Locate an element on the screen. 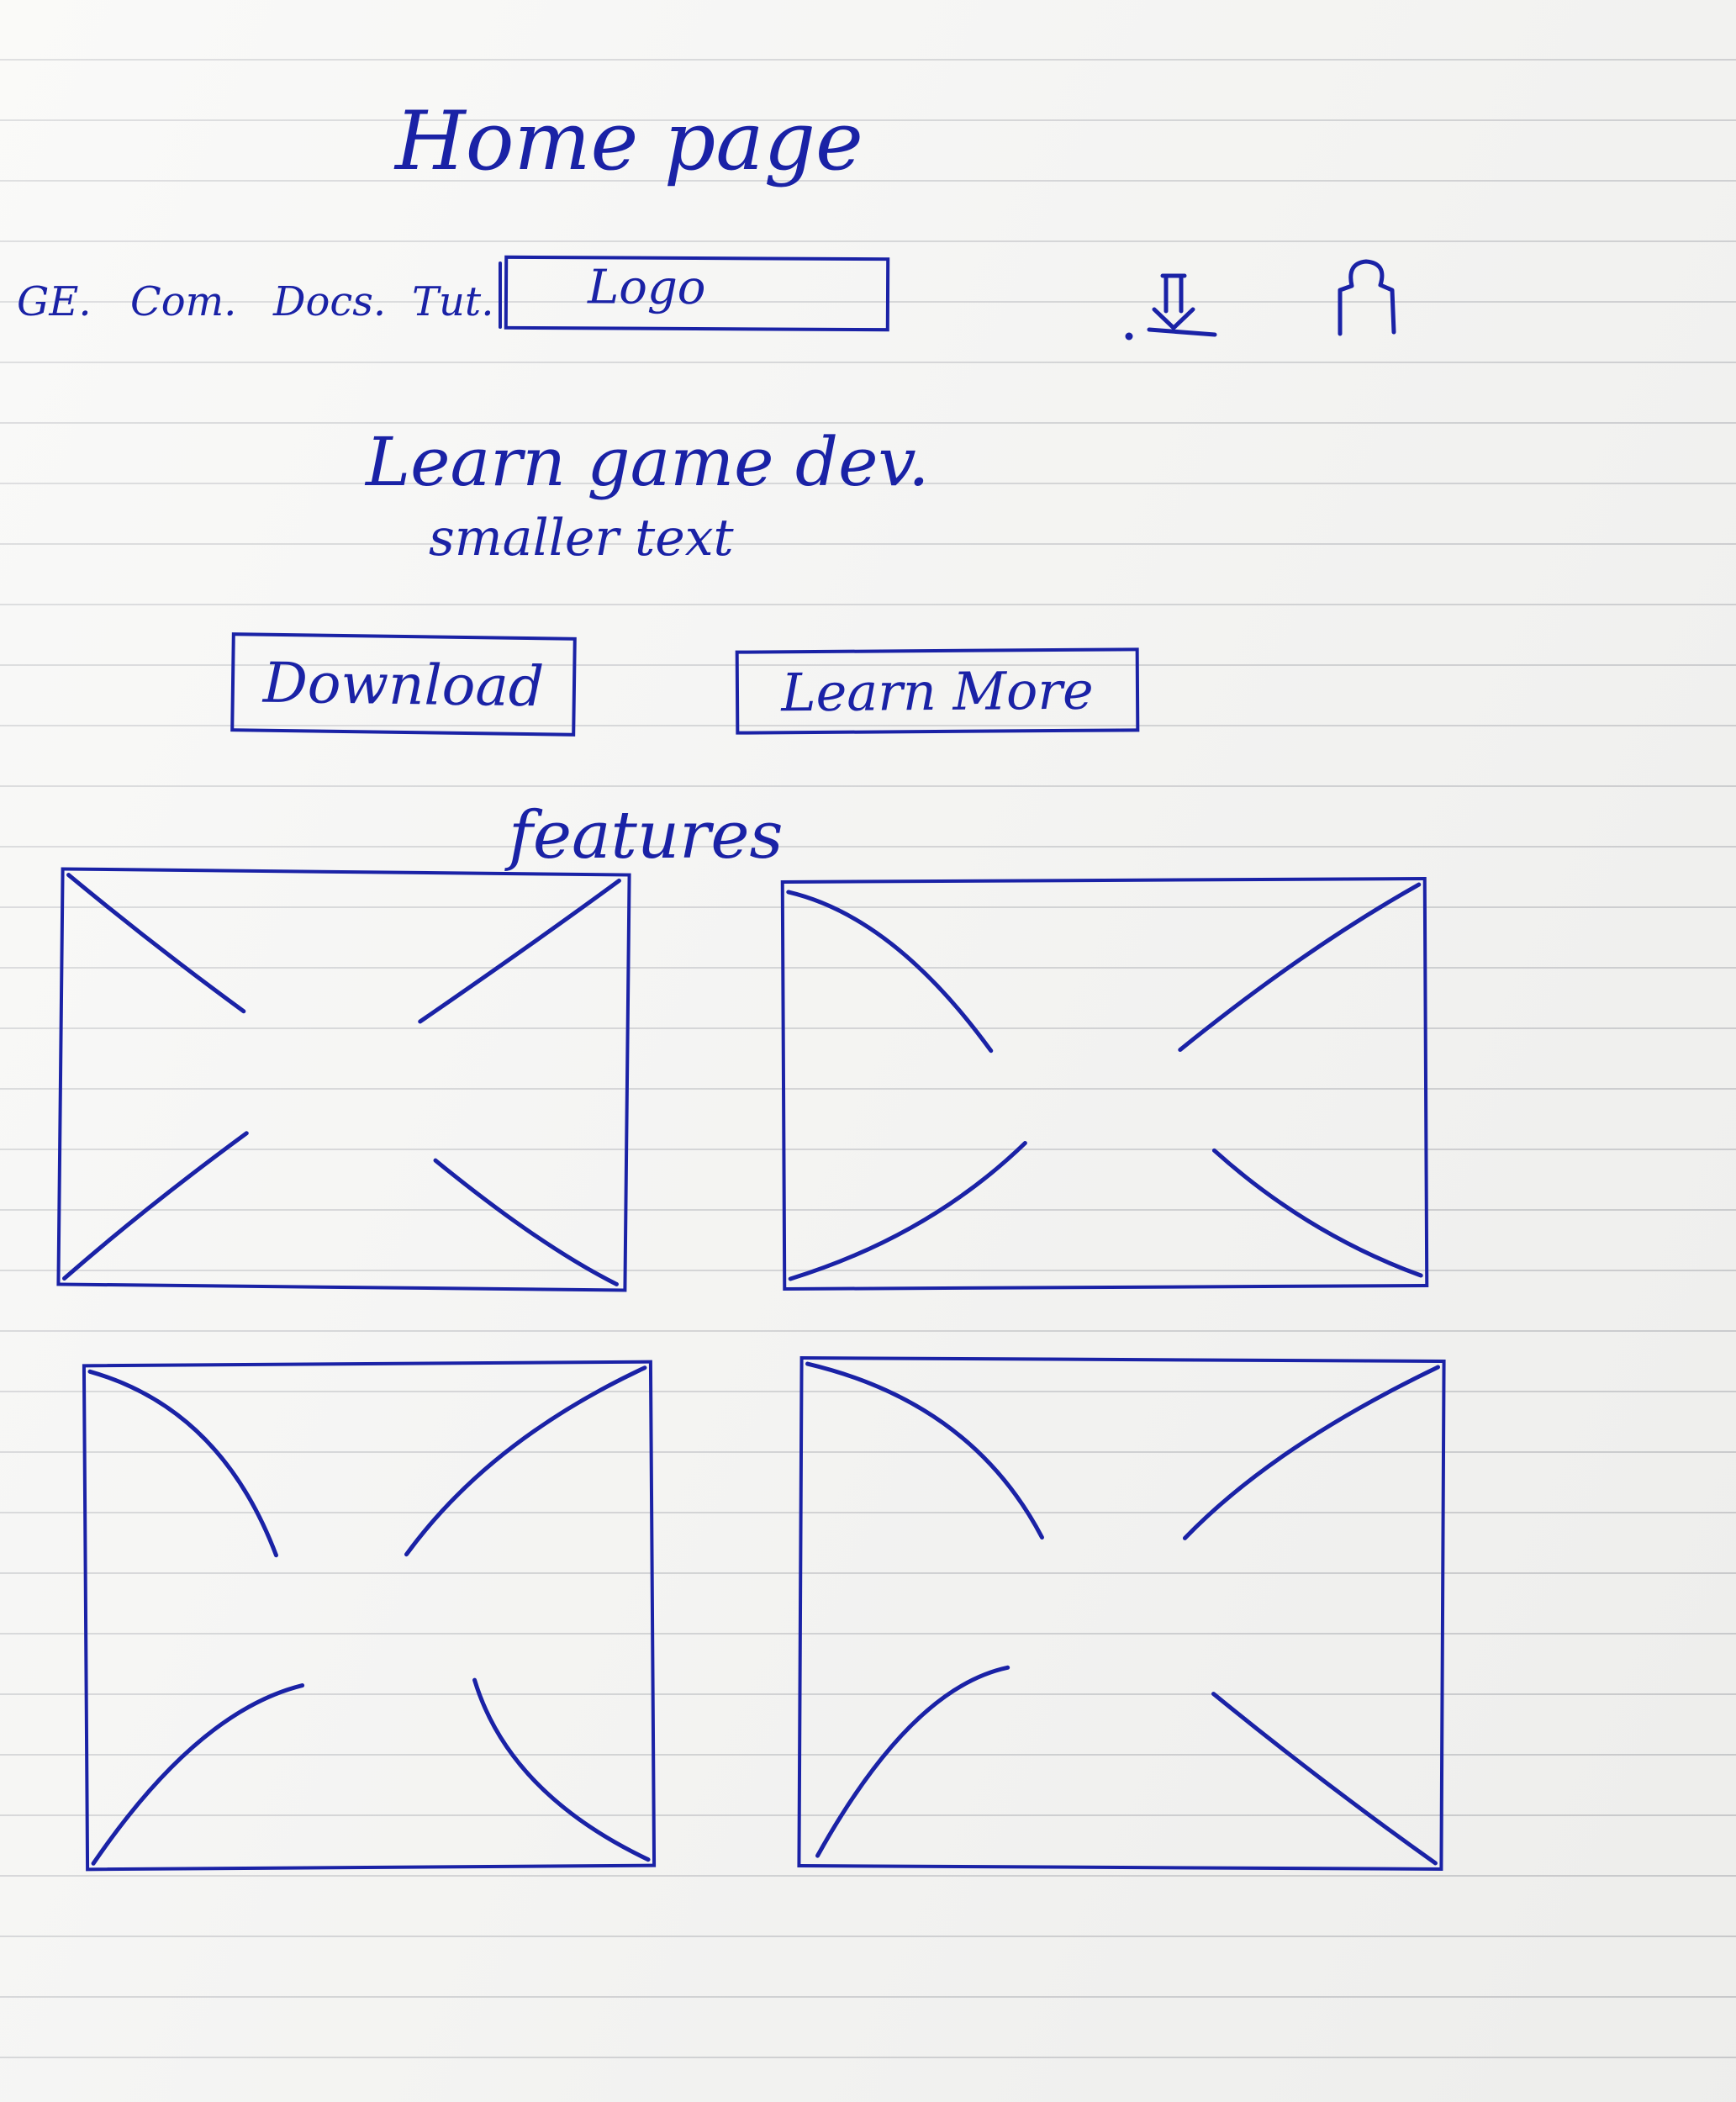  learn-more-button-label: Learn More is located at coordinates (937, 691).